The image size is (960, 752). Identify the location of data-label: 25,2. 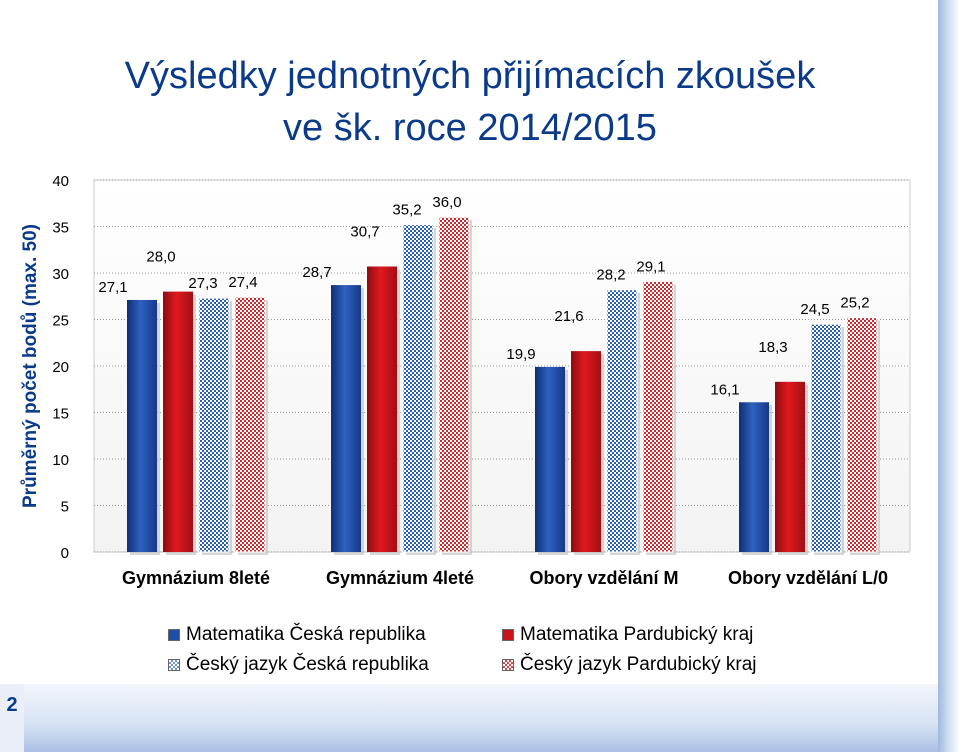
(854, 303).